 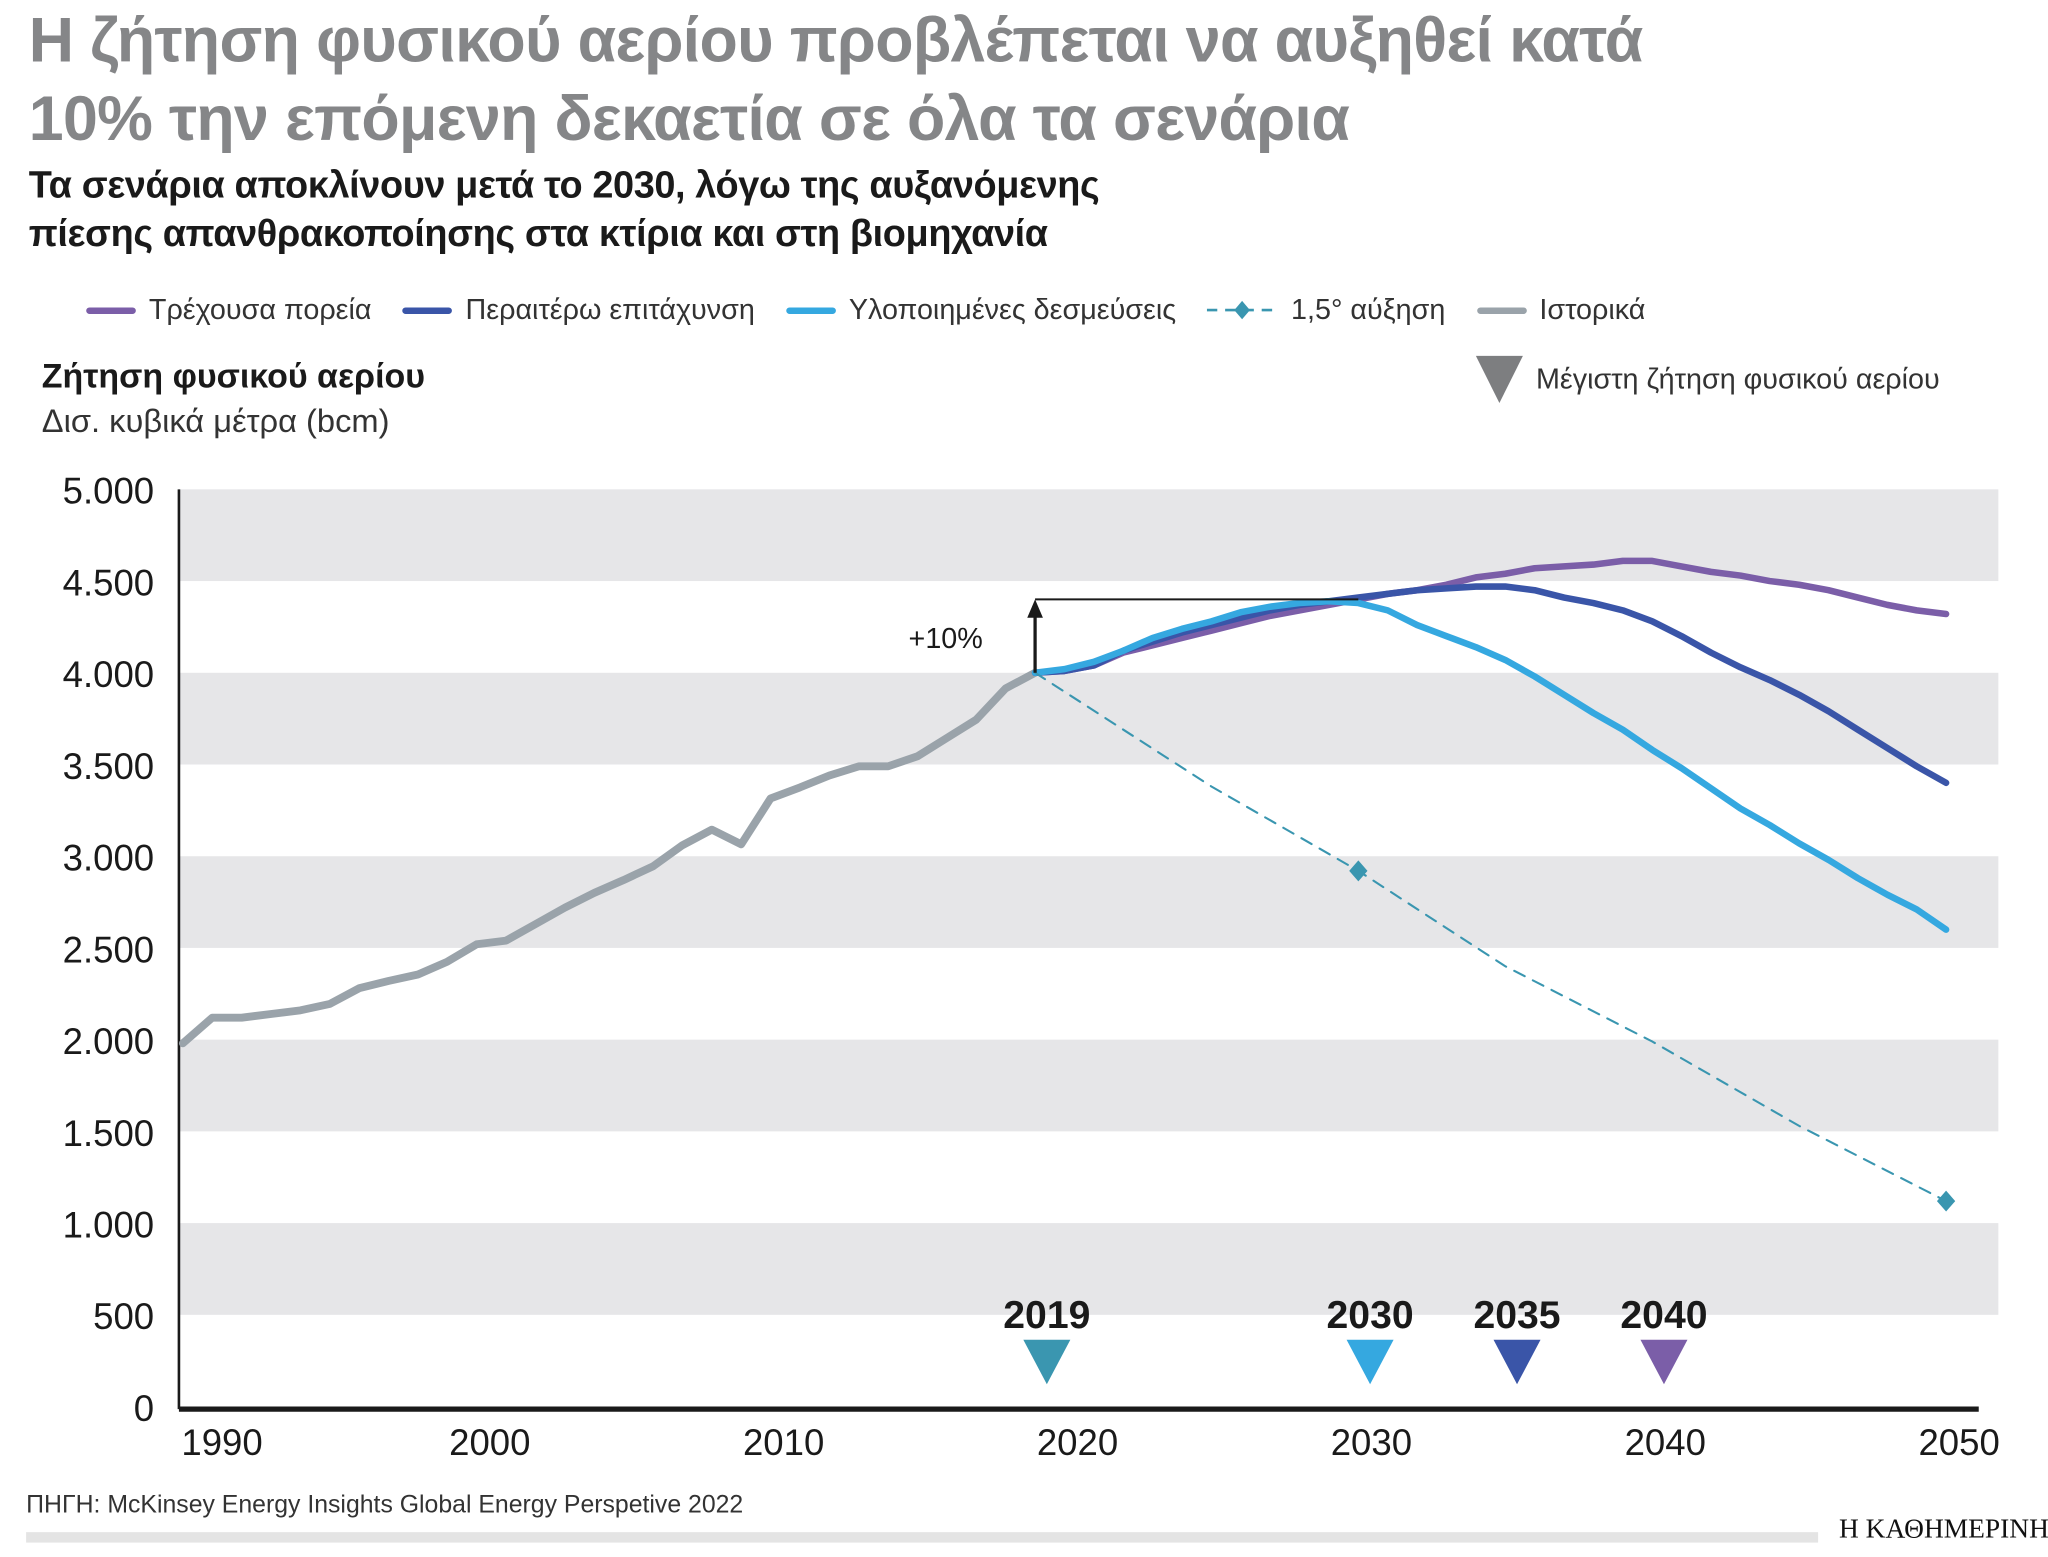 I want to click on y-tick-label: 2.000, so click(x=108, y=1041).